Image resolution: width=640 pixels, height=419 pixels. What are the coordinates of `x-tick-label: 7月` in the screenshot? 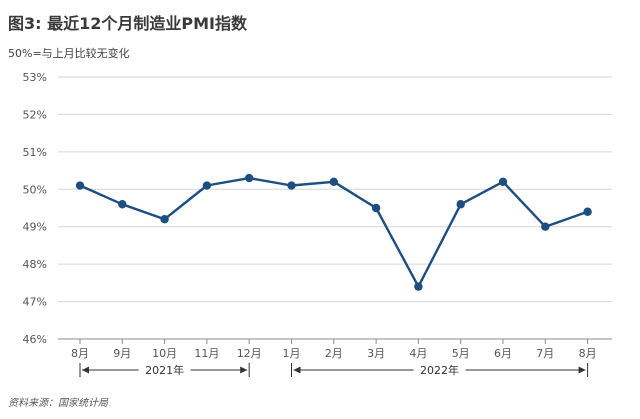 It's located at (545, 353).